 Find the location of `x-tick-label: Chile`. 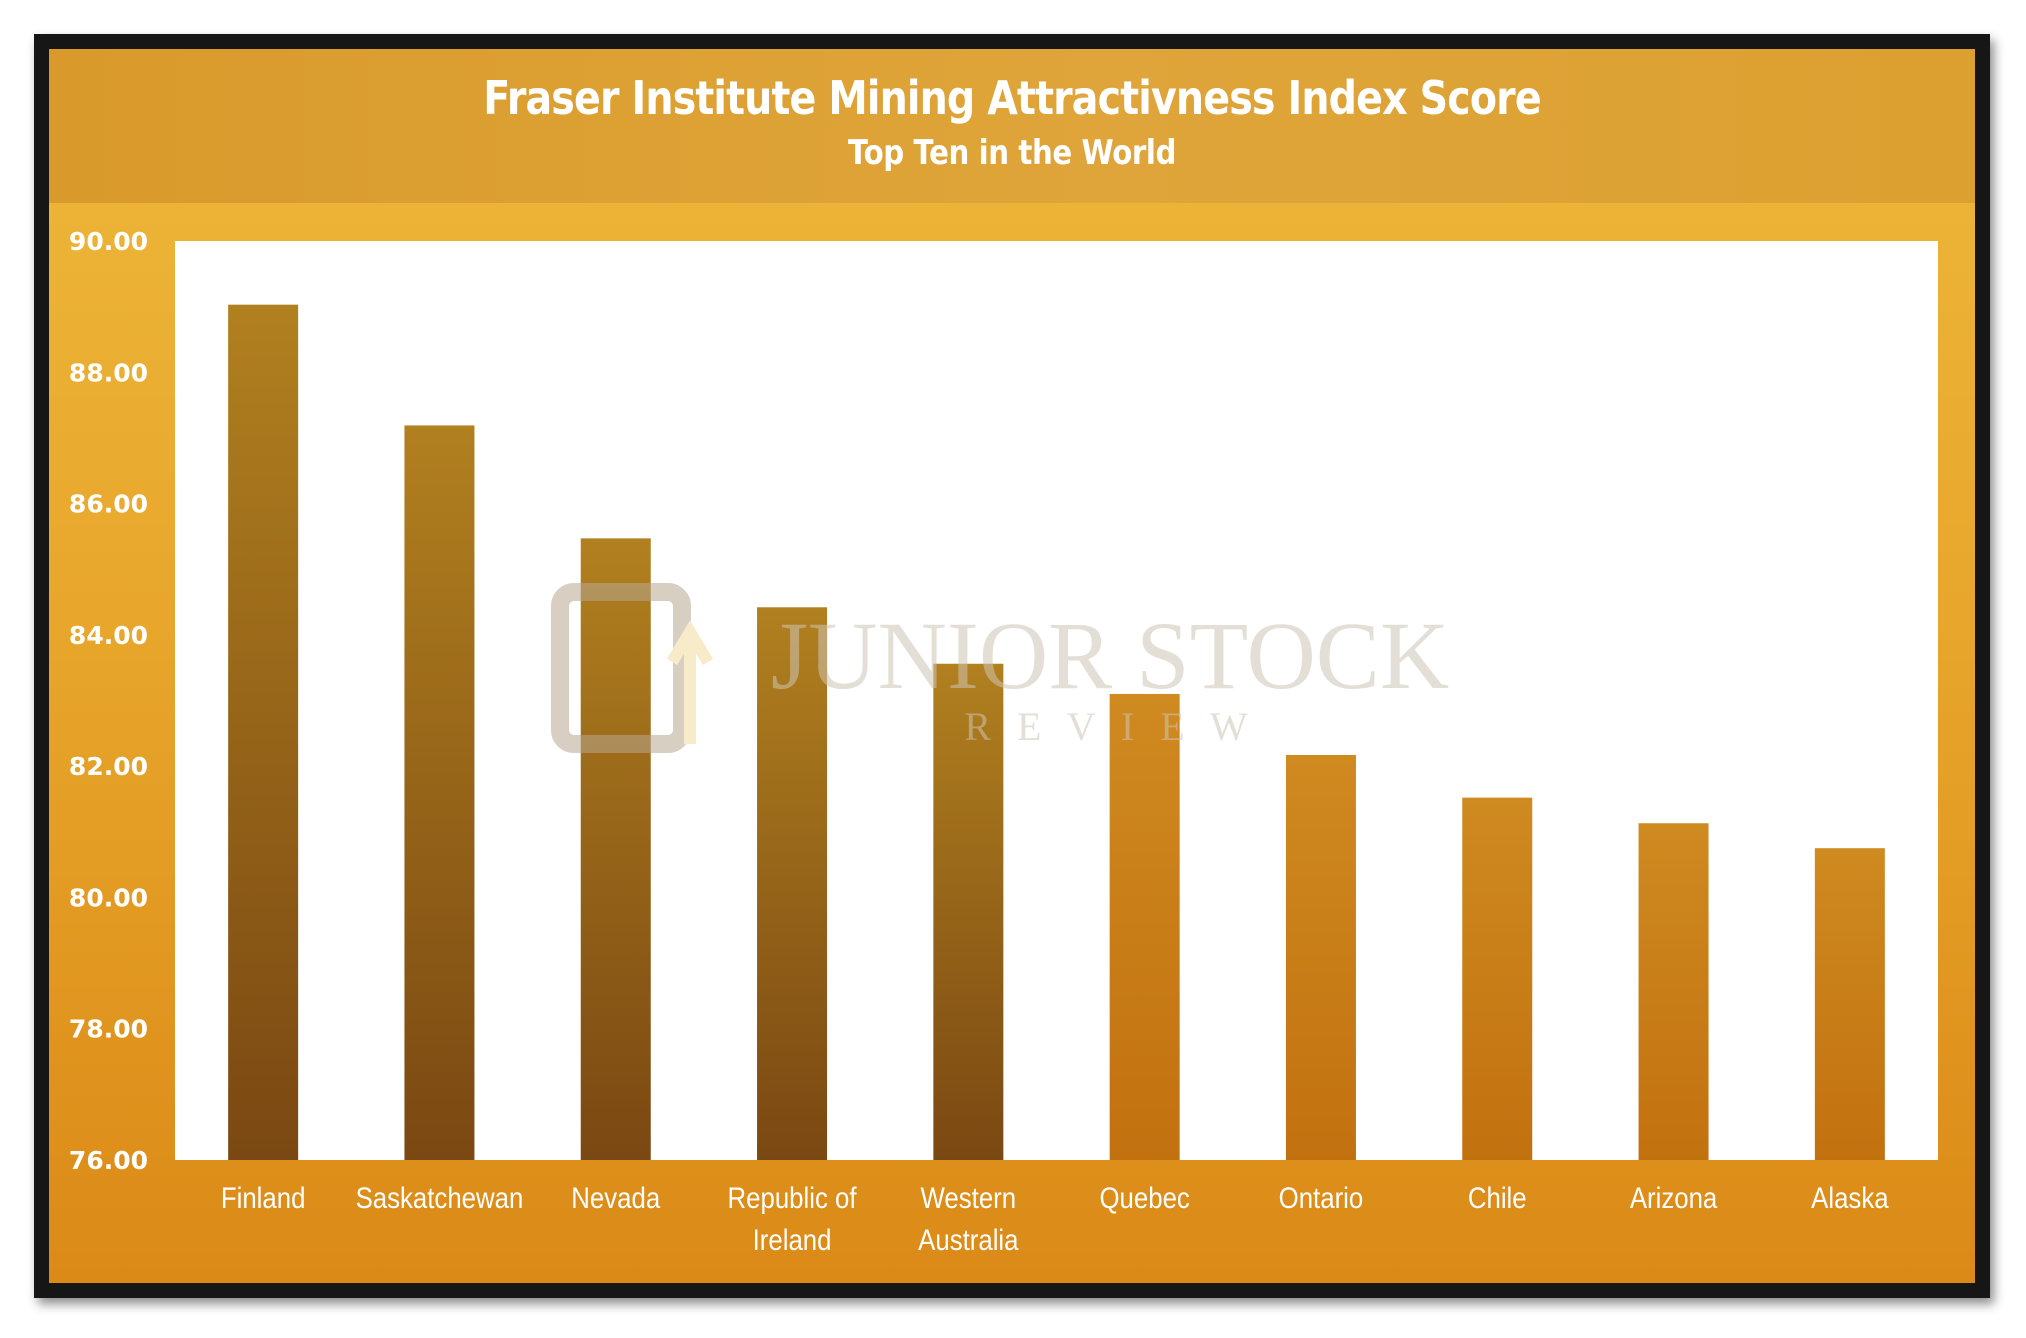

x-tick-label: Chile is located at coordinates (1497, 1197).